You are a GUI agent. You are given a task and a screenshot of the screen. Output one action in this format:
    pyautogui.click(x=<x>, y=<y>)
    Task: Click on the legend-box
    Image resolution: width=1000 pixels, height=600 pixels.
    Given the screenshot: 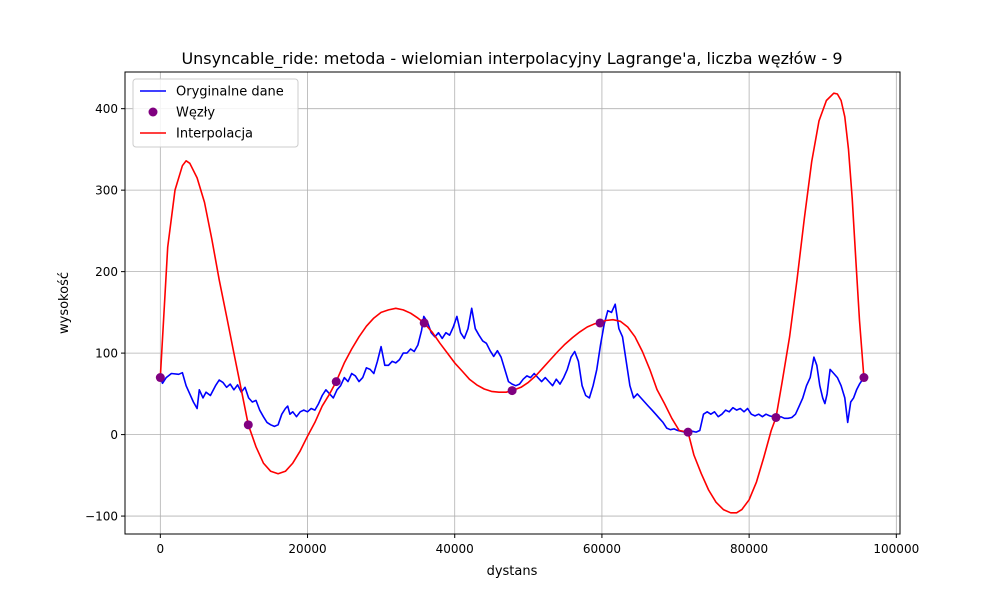 What is the action you would take?
    pyautogui.click(x=215, y=113)
    